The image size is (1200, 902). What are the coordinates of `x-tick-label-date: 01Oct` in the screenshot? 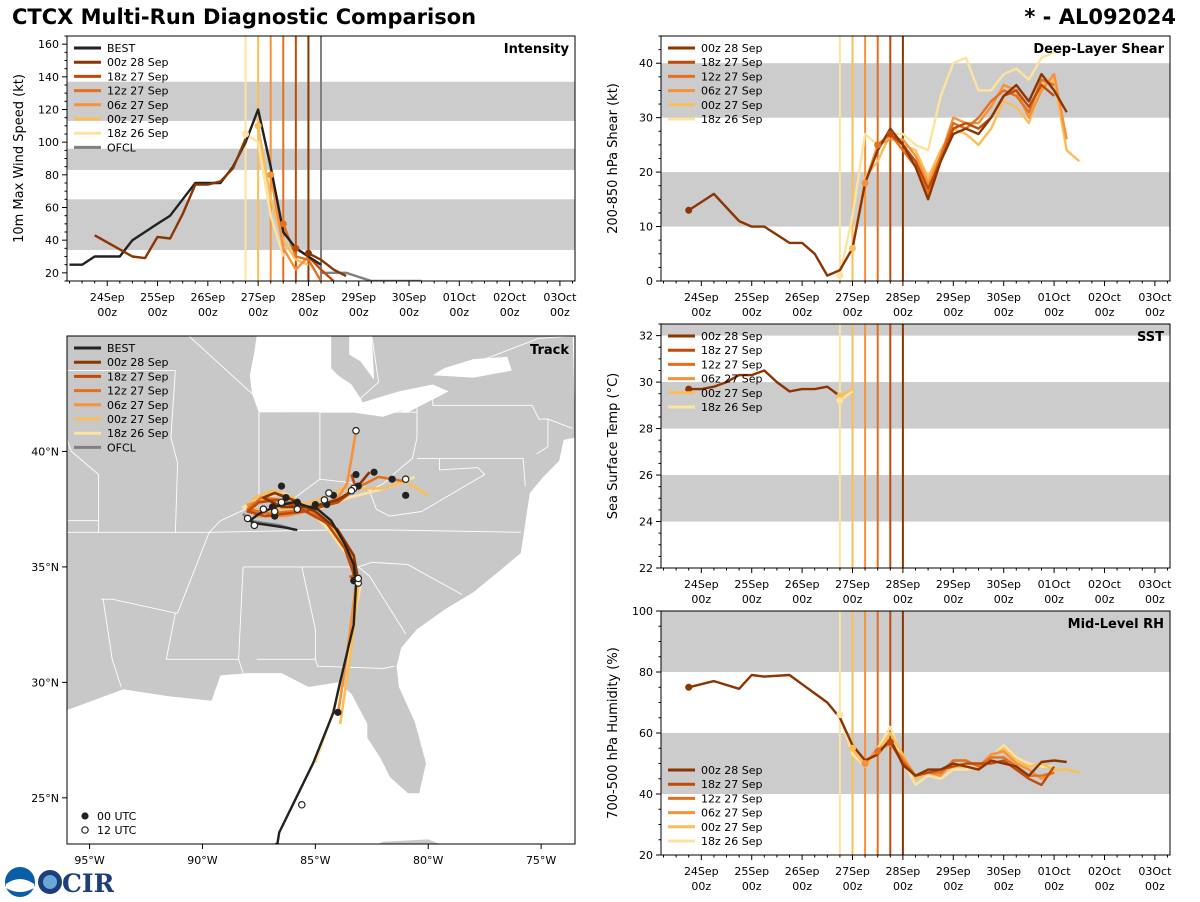 It's located at (460, 297).